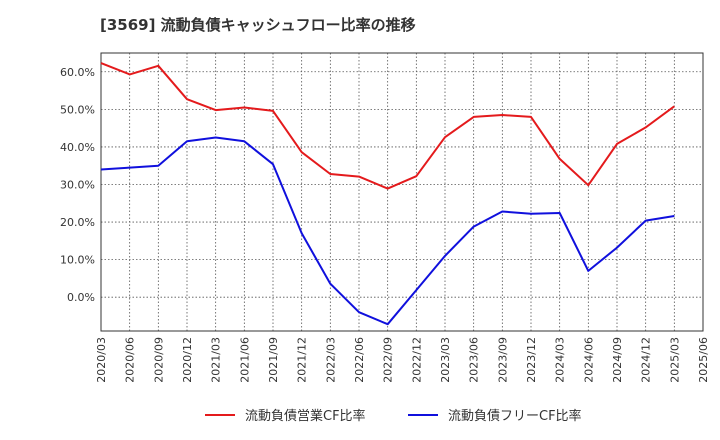 This screenshot has height=440, width=720. What do you see at coordinates (77, 184) in the screenshot?
I see `y-tick-label: 30.0%` at bounding box center [77, 184].